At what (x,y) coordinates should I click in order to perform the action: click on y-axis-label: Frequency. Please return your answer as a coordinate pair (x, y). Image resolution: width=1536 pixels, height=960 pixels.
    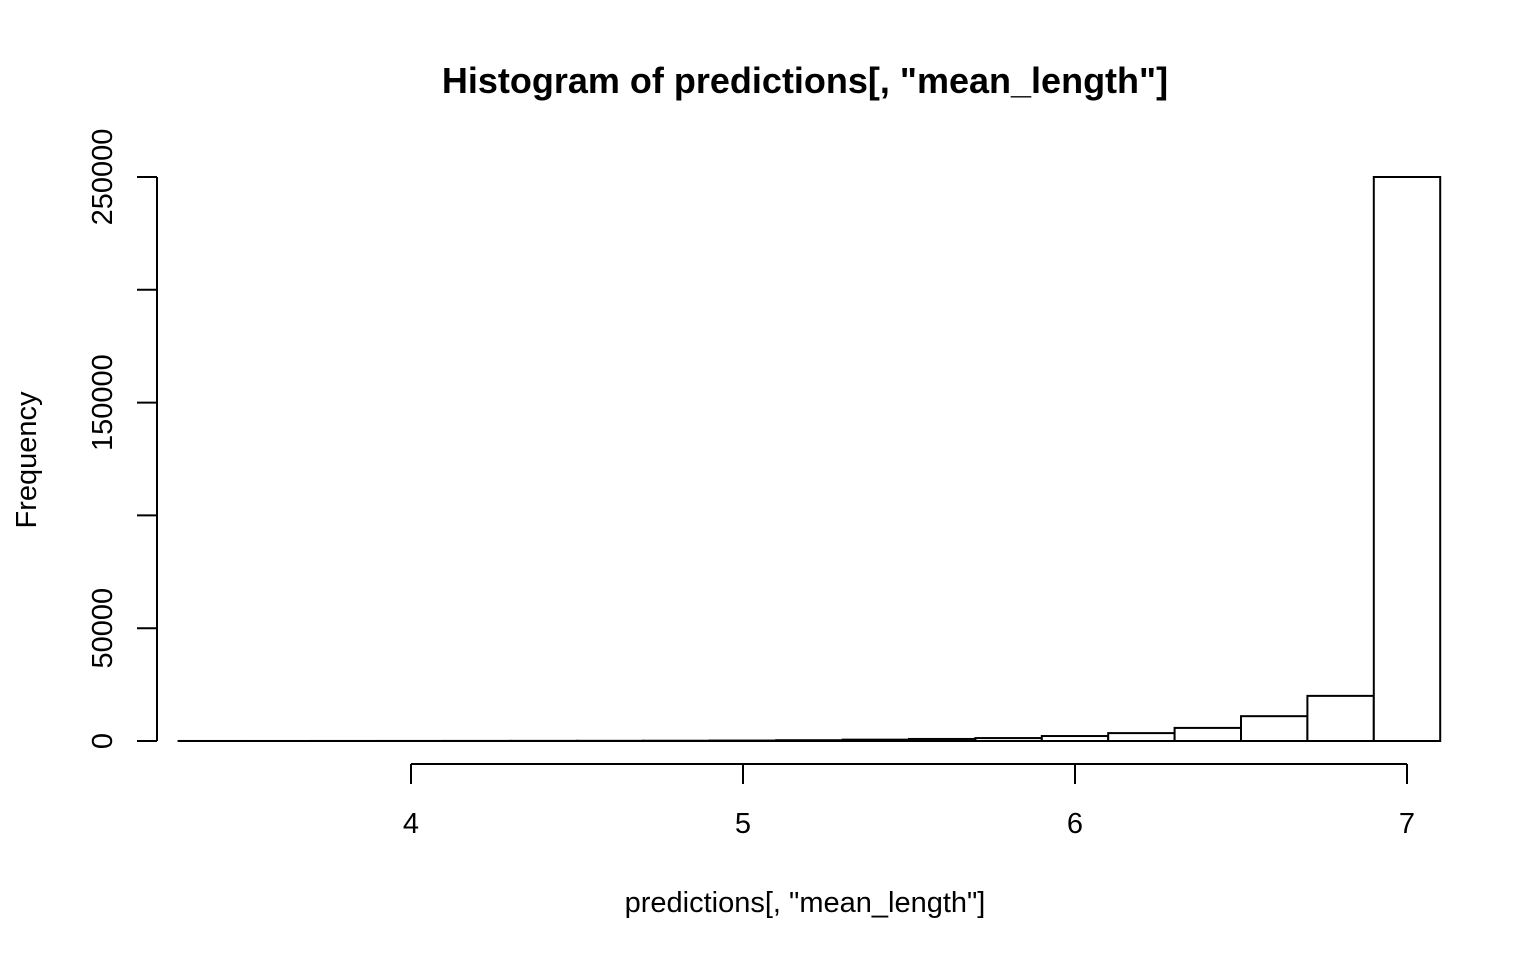
    Looking at the image, I should click on (27, 460).